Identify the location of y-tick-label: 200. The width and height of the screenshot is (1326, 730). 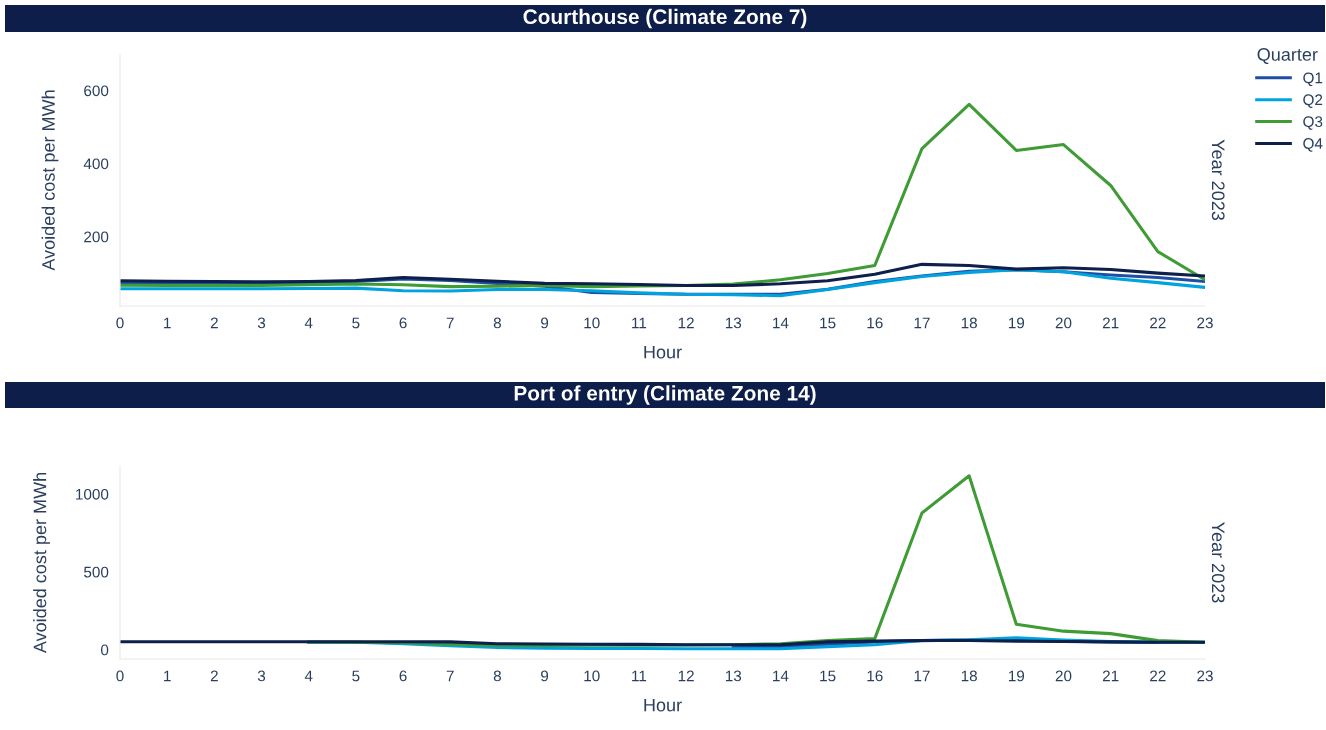
(96, 237).